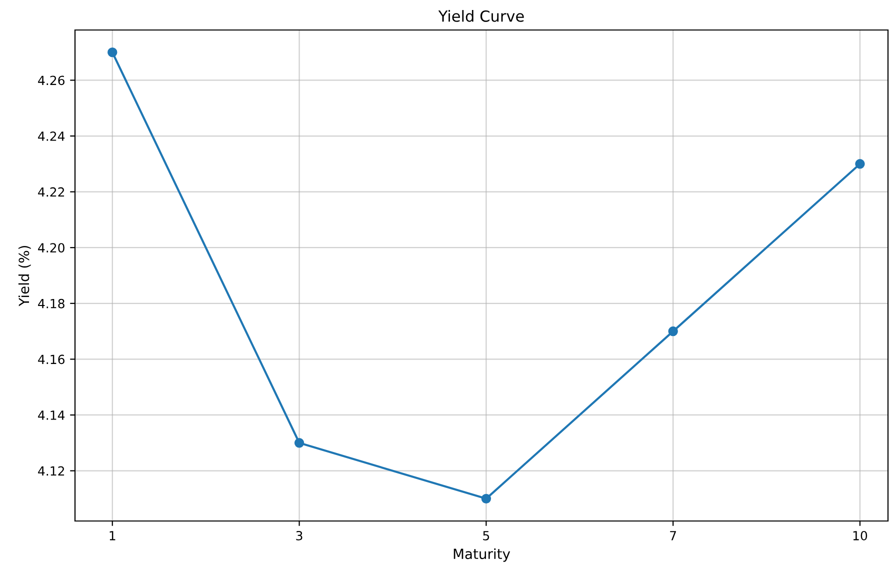 The image size is (890, 571). Describe the element at coordinates (299, 535) in the screenshot. I see `x-tick-label: 3` at that location.